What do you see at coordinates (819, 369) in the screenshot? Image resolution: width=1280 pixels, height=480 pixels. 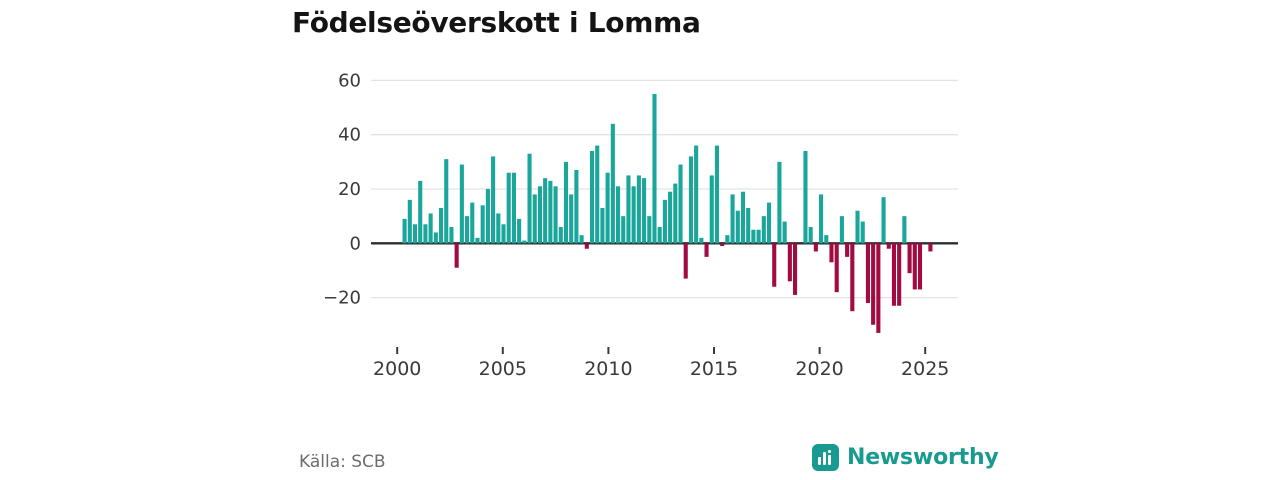 I see `x-axis-tick-label: 2020` at bounding box center [819, 369].